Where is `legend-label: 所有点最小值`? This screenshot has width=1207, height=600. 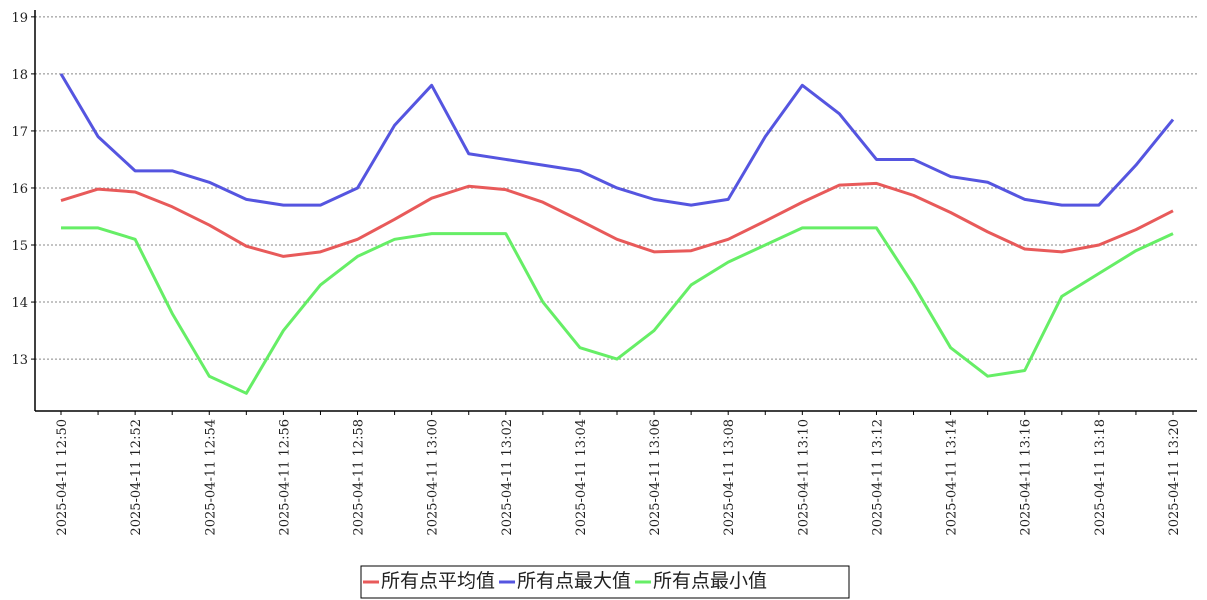 legend-label: 所有点最小值 is located at coordinates (710, 581).